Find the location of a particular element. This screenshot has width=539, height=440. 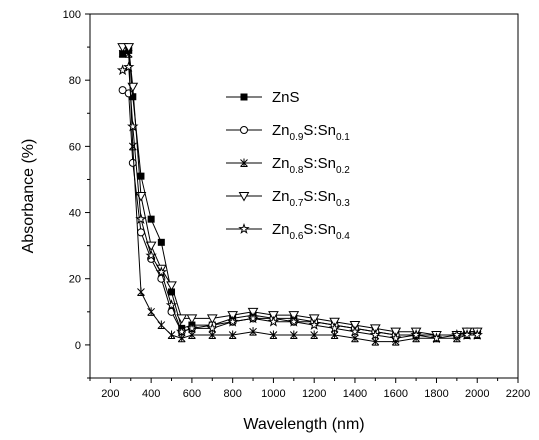

x-tick-label: 800 is located at coordinates (232, 394).